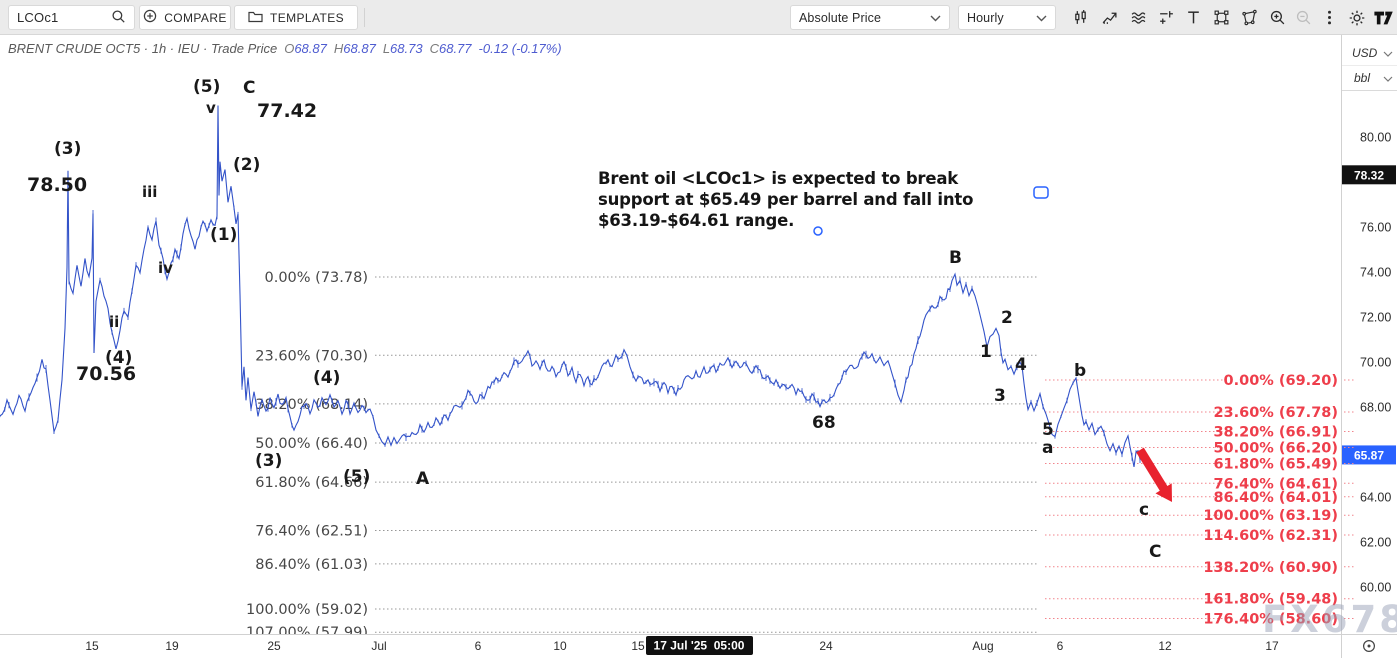 This screenshot has width=1397, height=658. Describe the element at coordinates (311, 444) in the screenshot. I see `fib-label: 50.00% (66.40)` at that location.